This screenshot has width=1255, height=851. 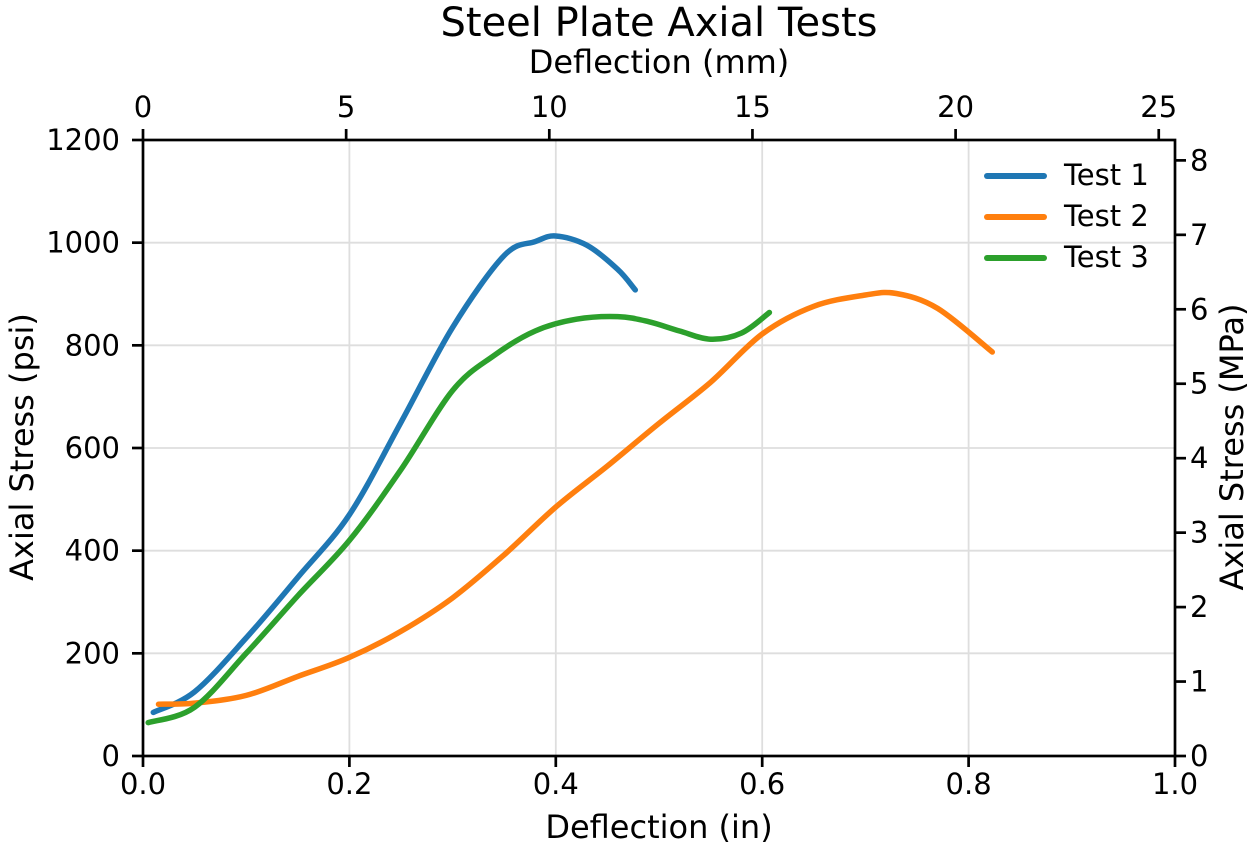 What do you see at coordinates (1199, 682) in the screenshot?
I see `y2-tick-label: 1` at bounding box center [1199, 682].